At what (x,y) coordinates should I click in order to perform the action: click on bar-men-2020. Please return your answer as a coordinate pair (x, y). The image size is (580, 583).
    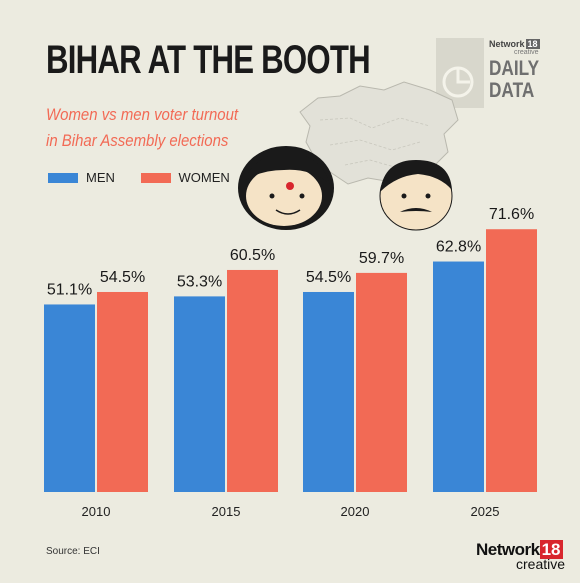
    Looking at the image, I should click on (328, 391).